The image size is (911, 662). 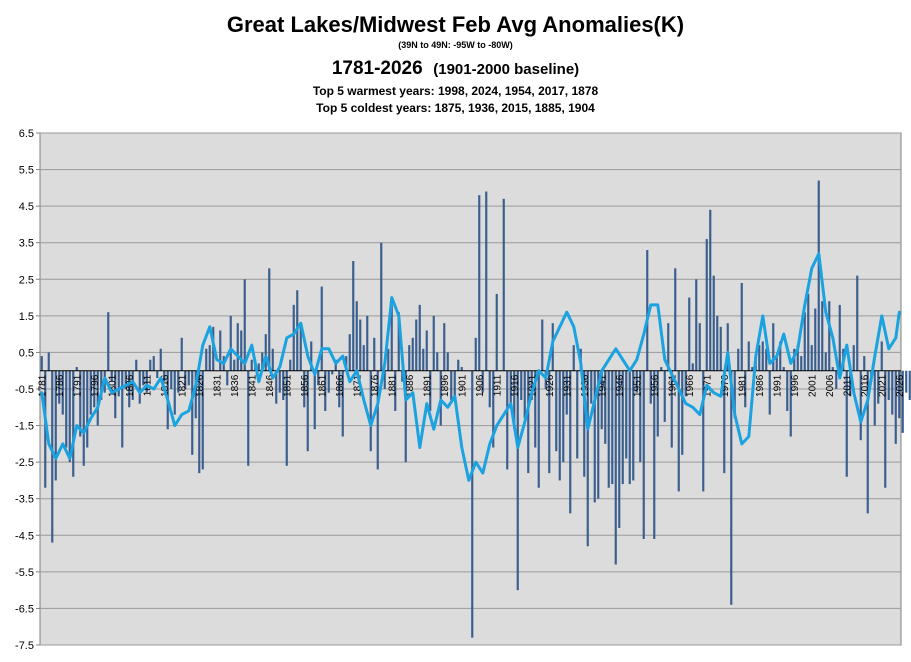 What do you see at coordinates (865, 385) in the screenshot?
I see `x-tick-label: 2016` at bounding box center [865, 385].